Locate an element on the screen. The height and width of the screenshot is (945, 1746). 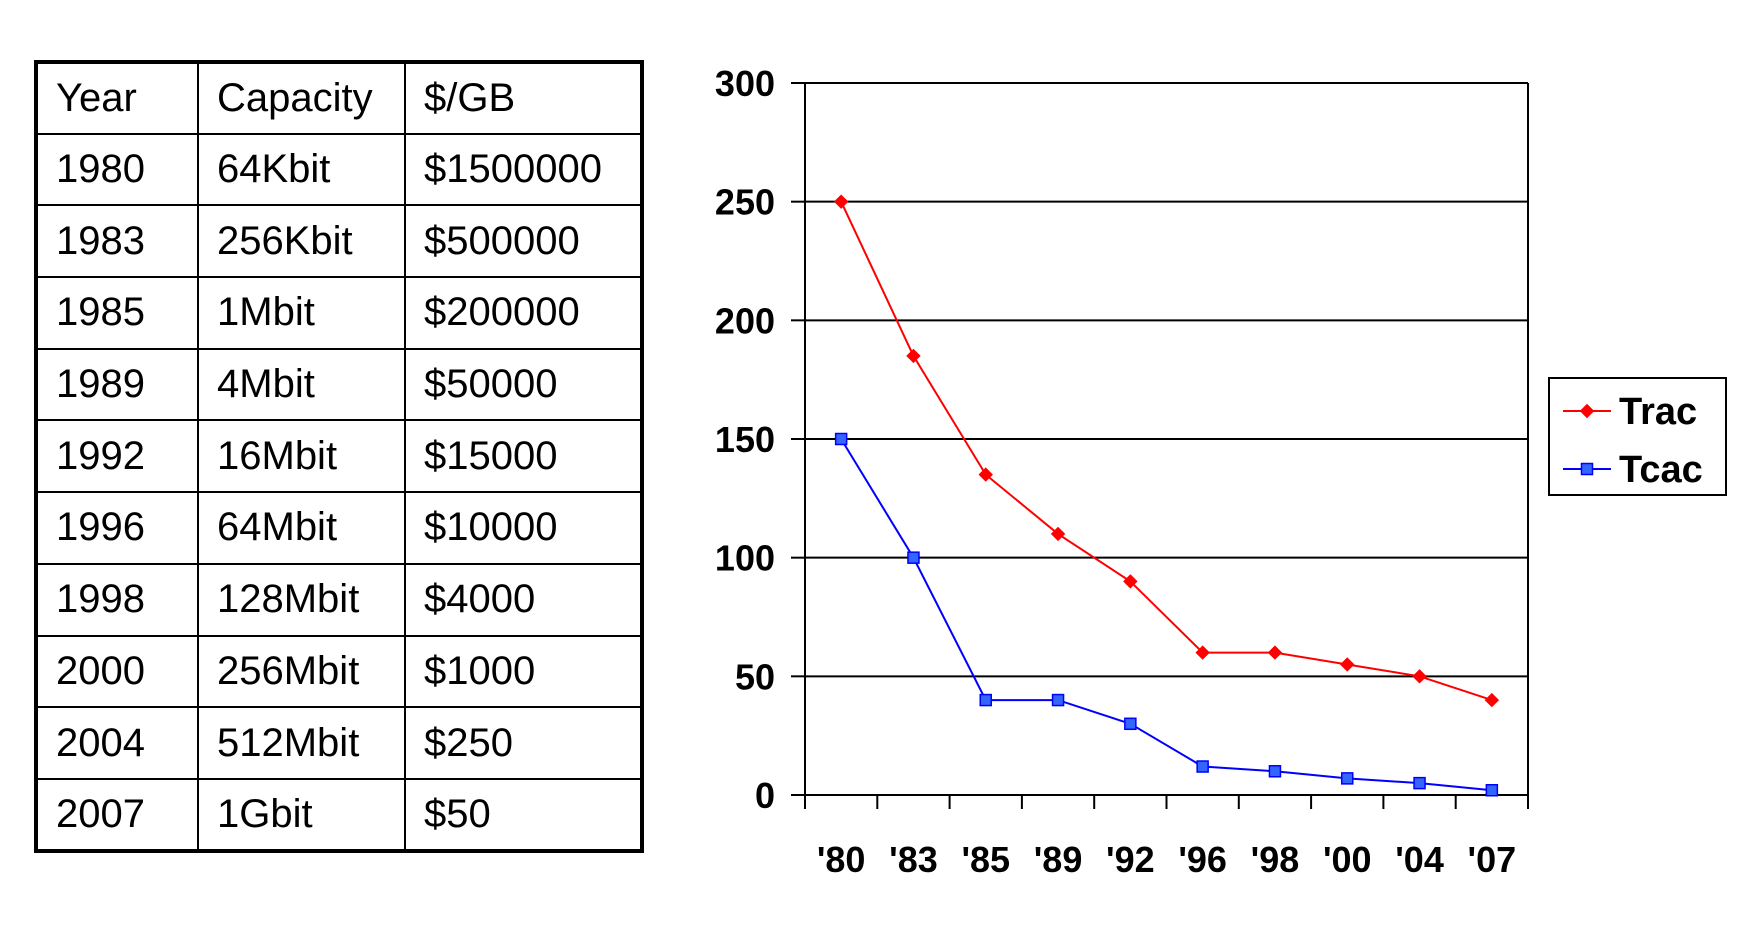
table-row: 2004 512Mbit $250 is located at coordinates (339, 743).